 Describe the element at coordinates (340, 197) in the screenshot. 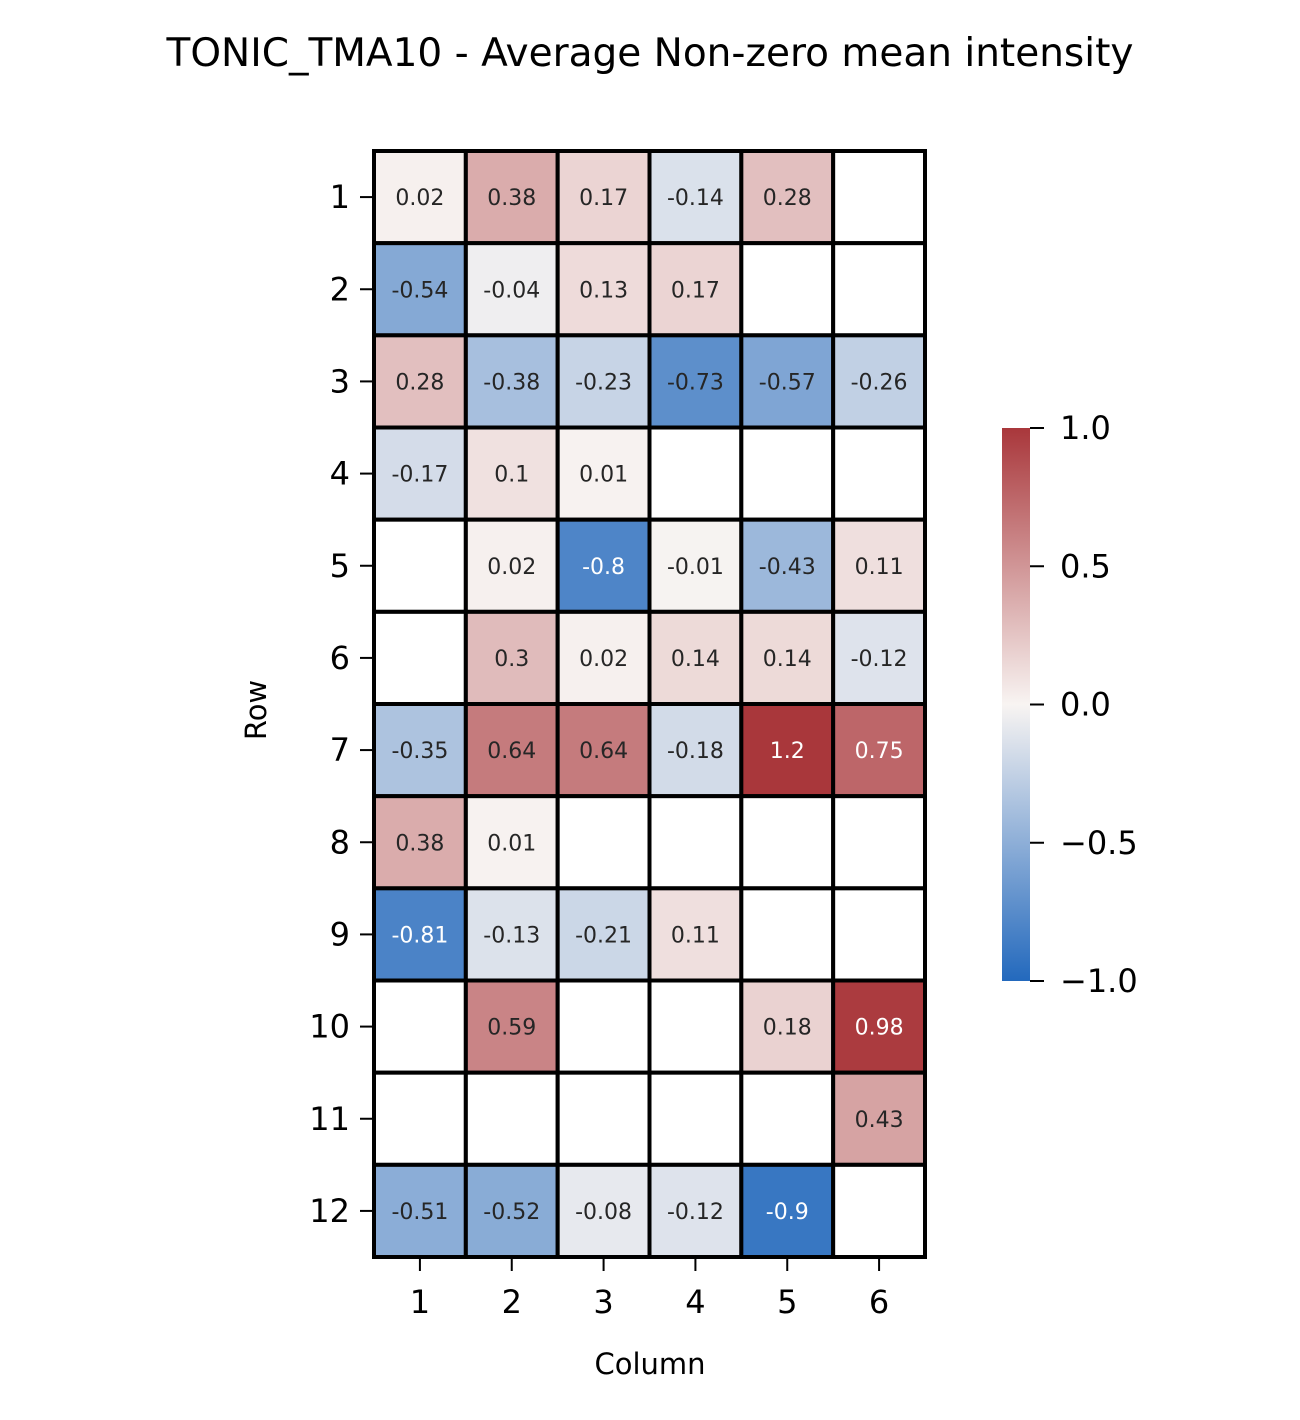

I see `y-tick-label: 1` at that location.